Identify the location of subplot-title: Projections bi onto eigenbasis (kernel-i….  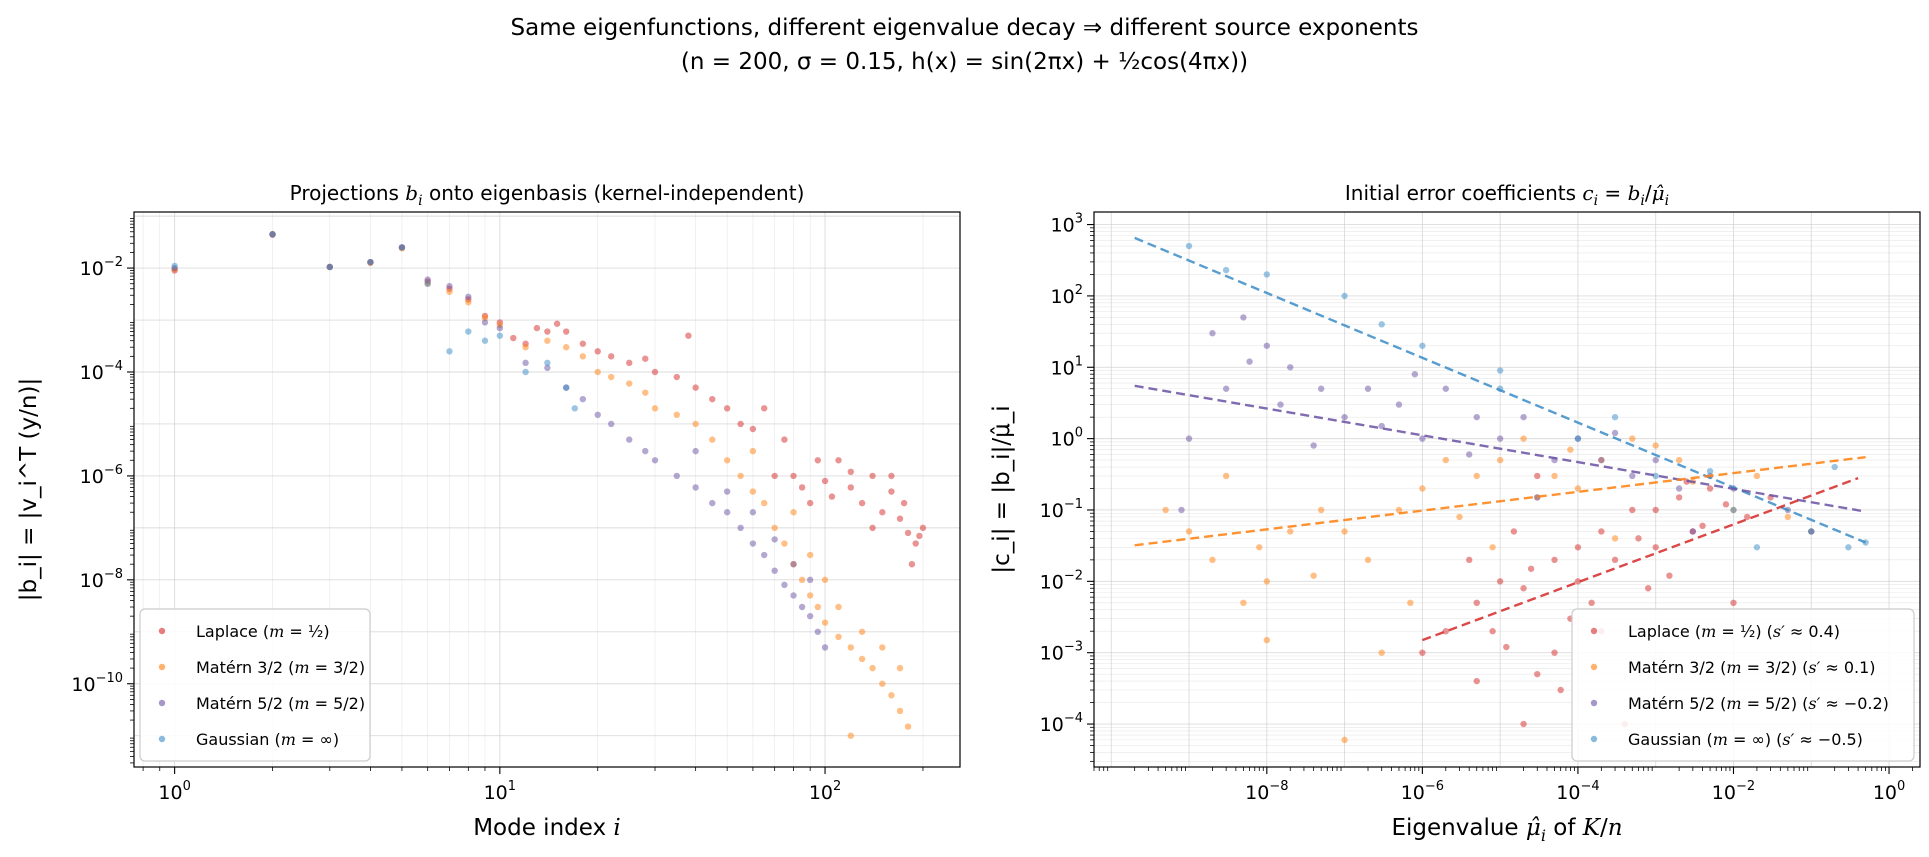
(547, 195).